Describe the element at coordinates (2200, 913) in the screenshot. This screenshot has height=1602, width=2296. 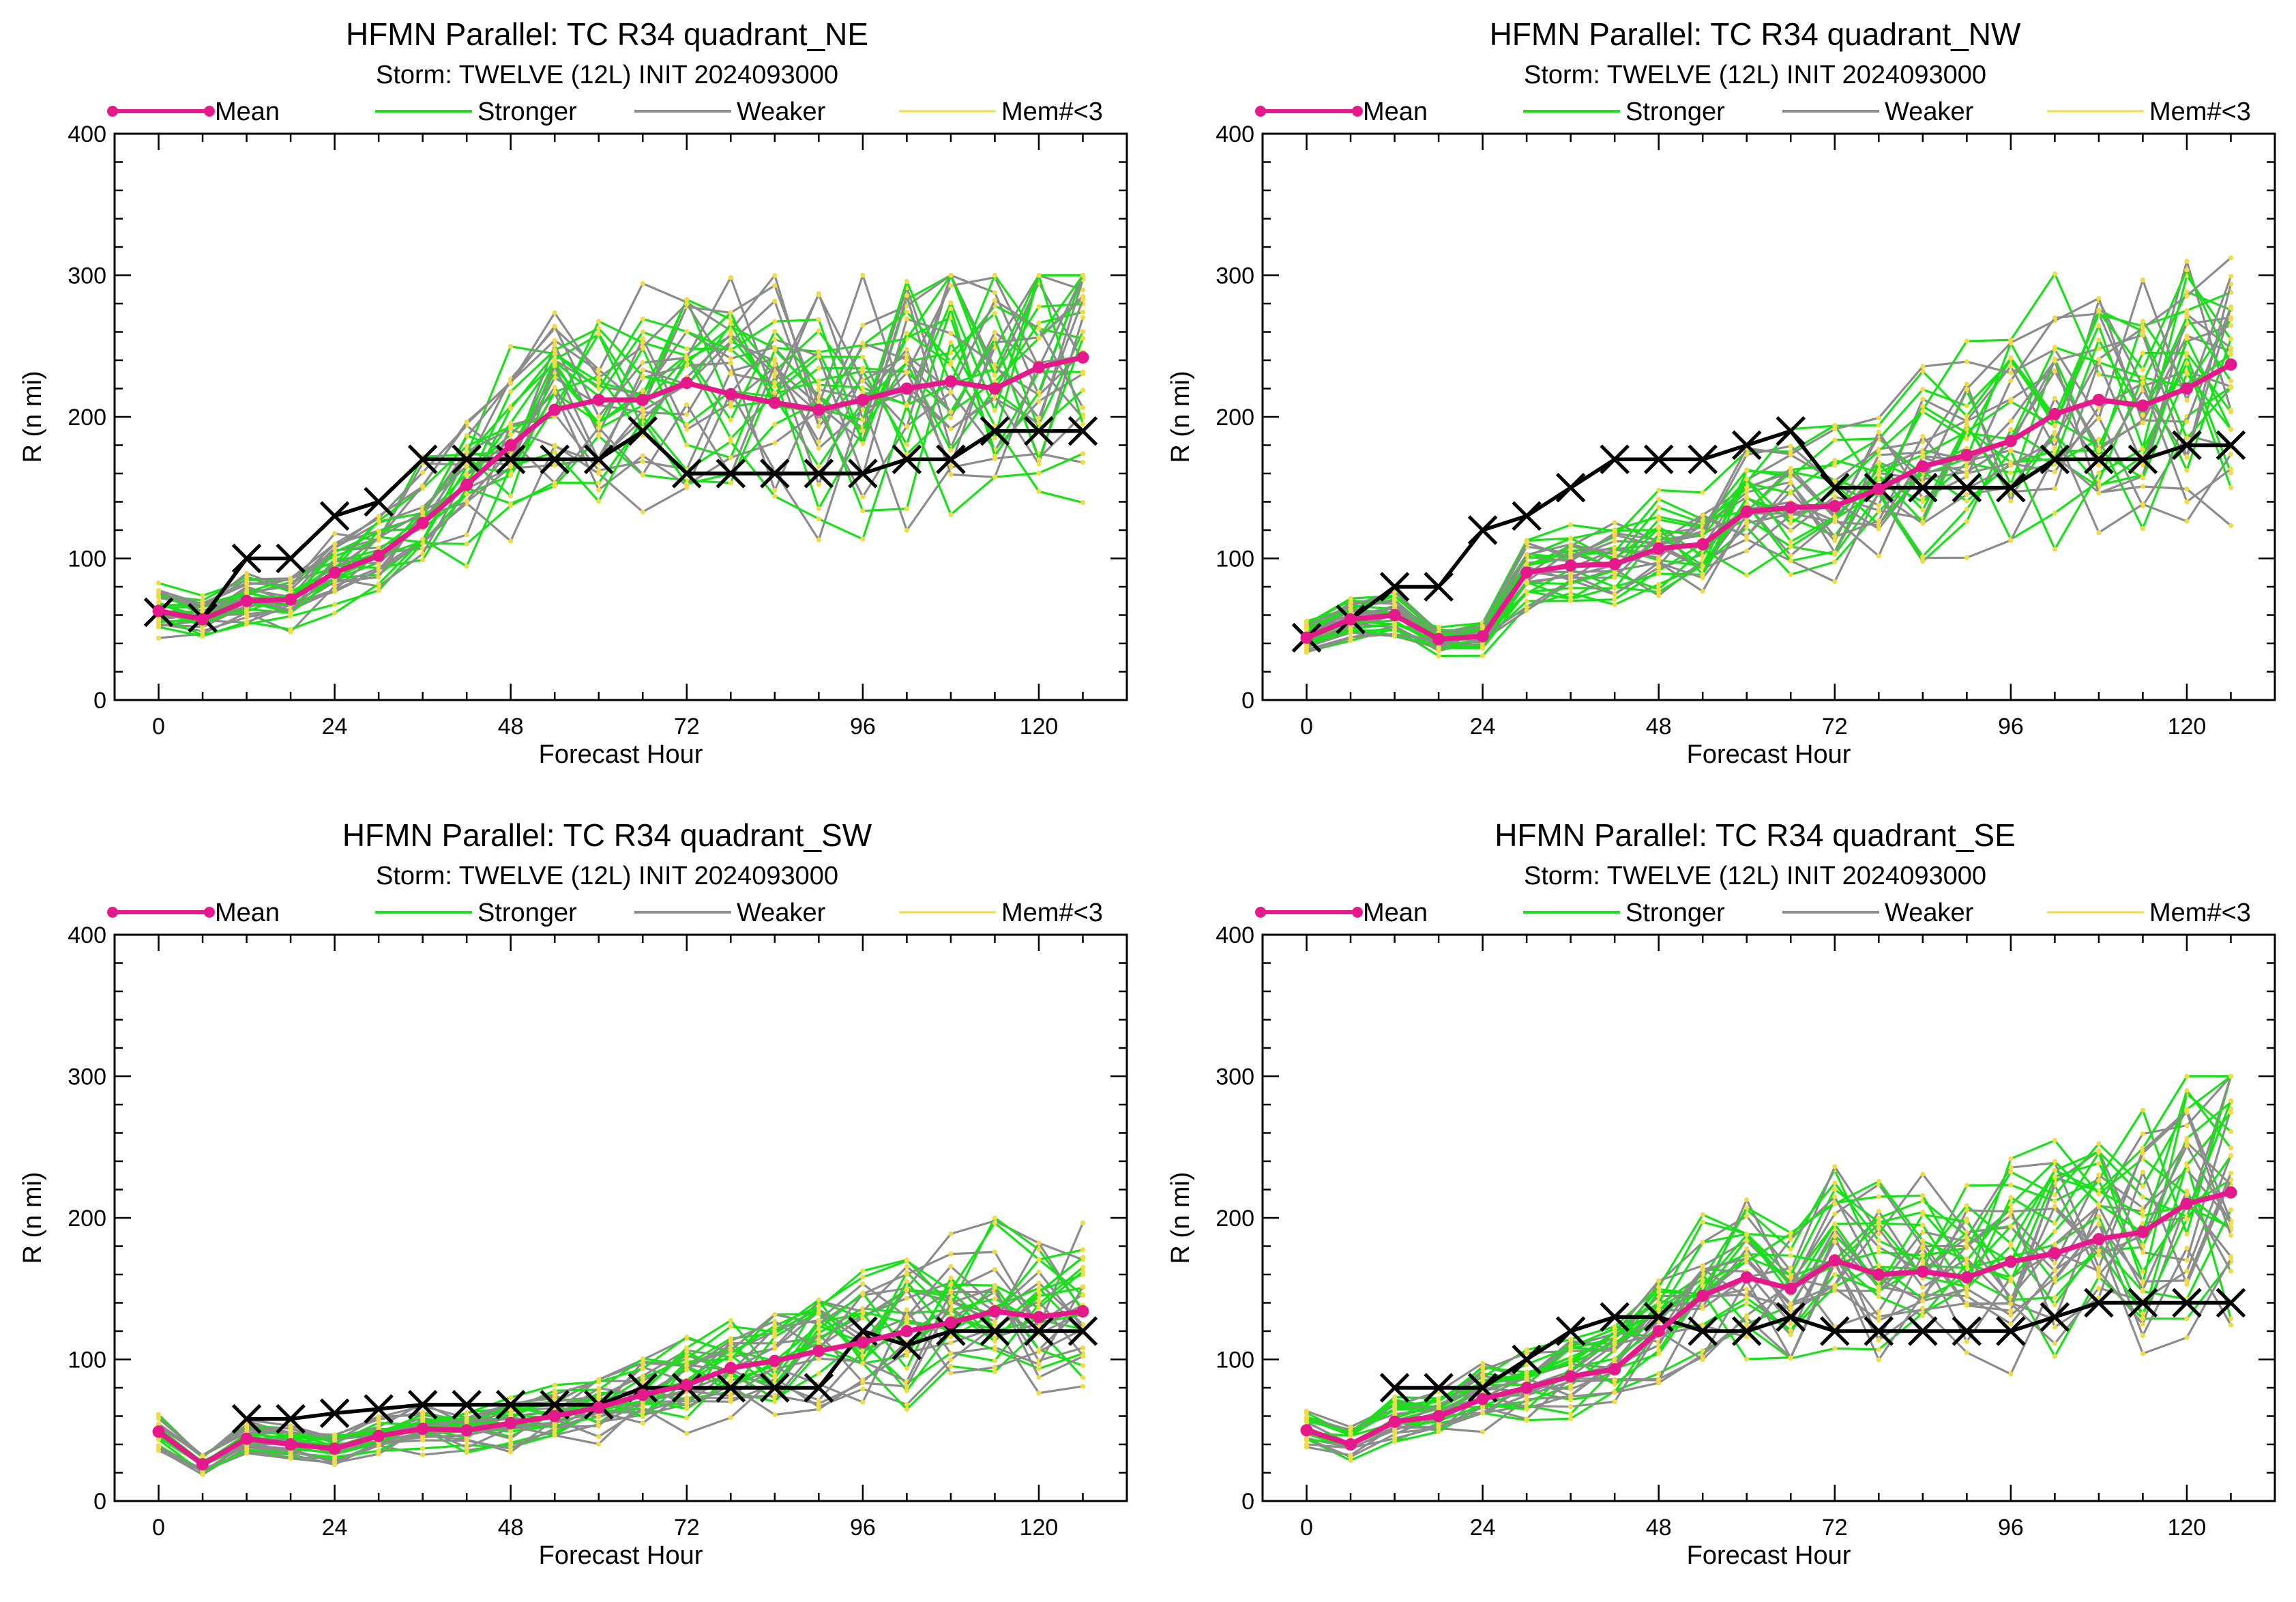
I see `legend-members: Mem#<3` at that location.